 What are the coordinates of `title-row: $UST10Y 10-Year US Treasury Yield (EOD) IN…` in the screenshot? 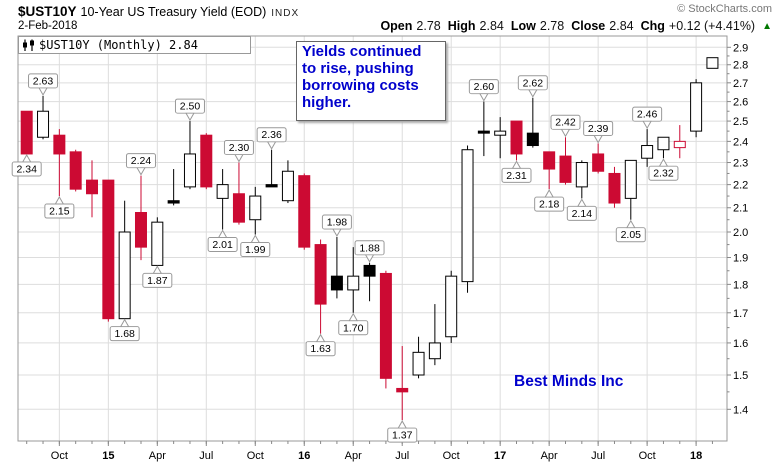 It's located at (158, 12).